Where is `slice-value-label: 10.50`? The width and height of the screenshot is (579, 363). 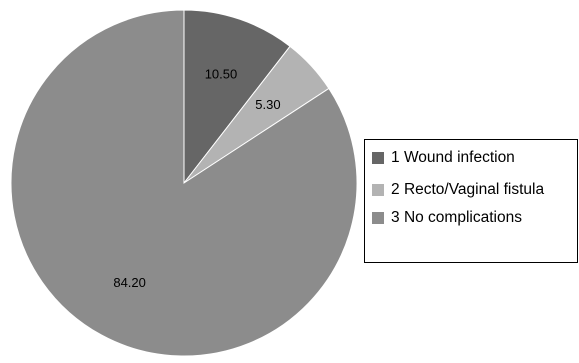 slice-value-label: 10.50 is located at coordinates (221, 73).